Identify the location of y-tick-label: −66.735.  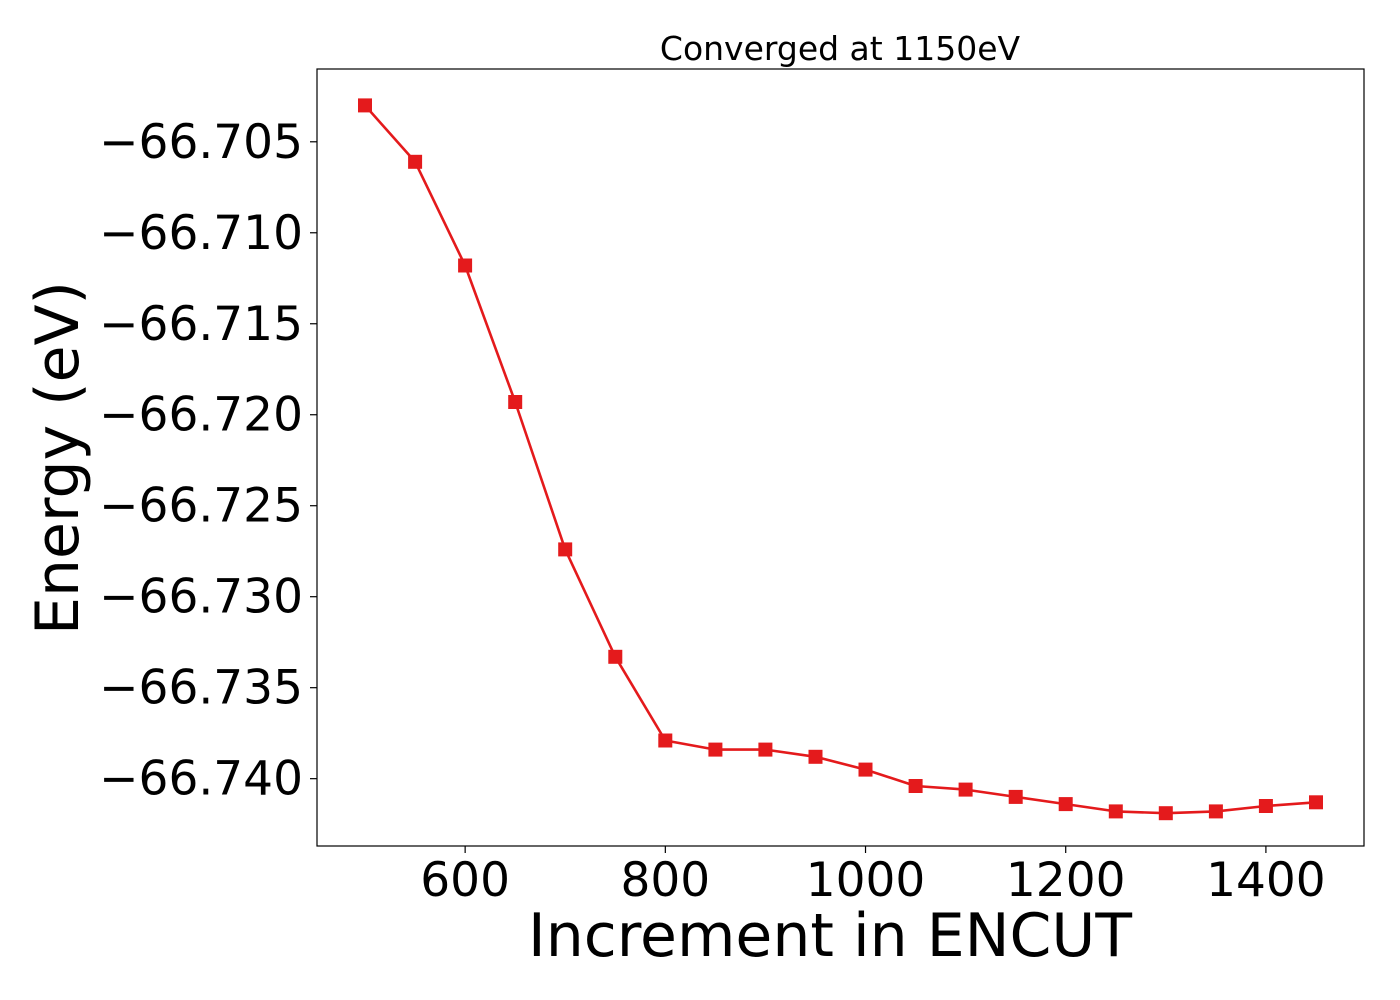
(201, 688).